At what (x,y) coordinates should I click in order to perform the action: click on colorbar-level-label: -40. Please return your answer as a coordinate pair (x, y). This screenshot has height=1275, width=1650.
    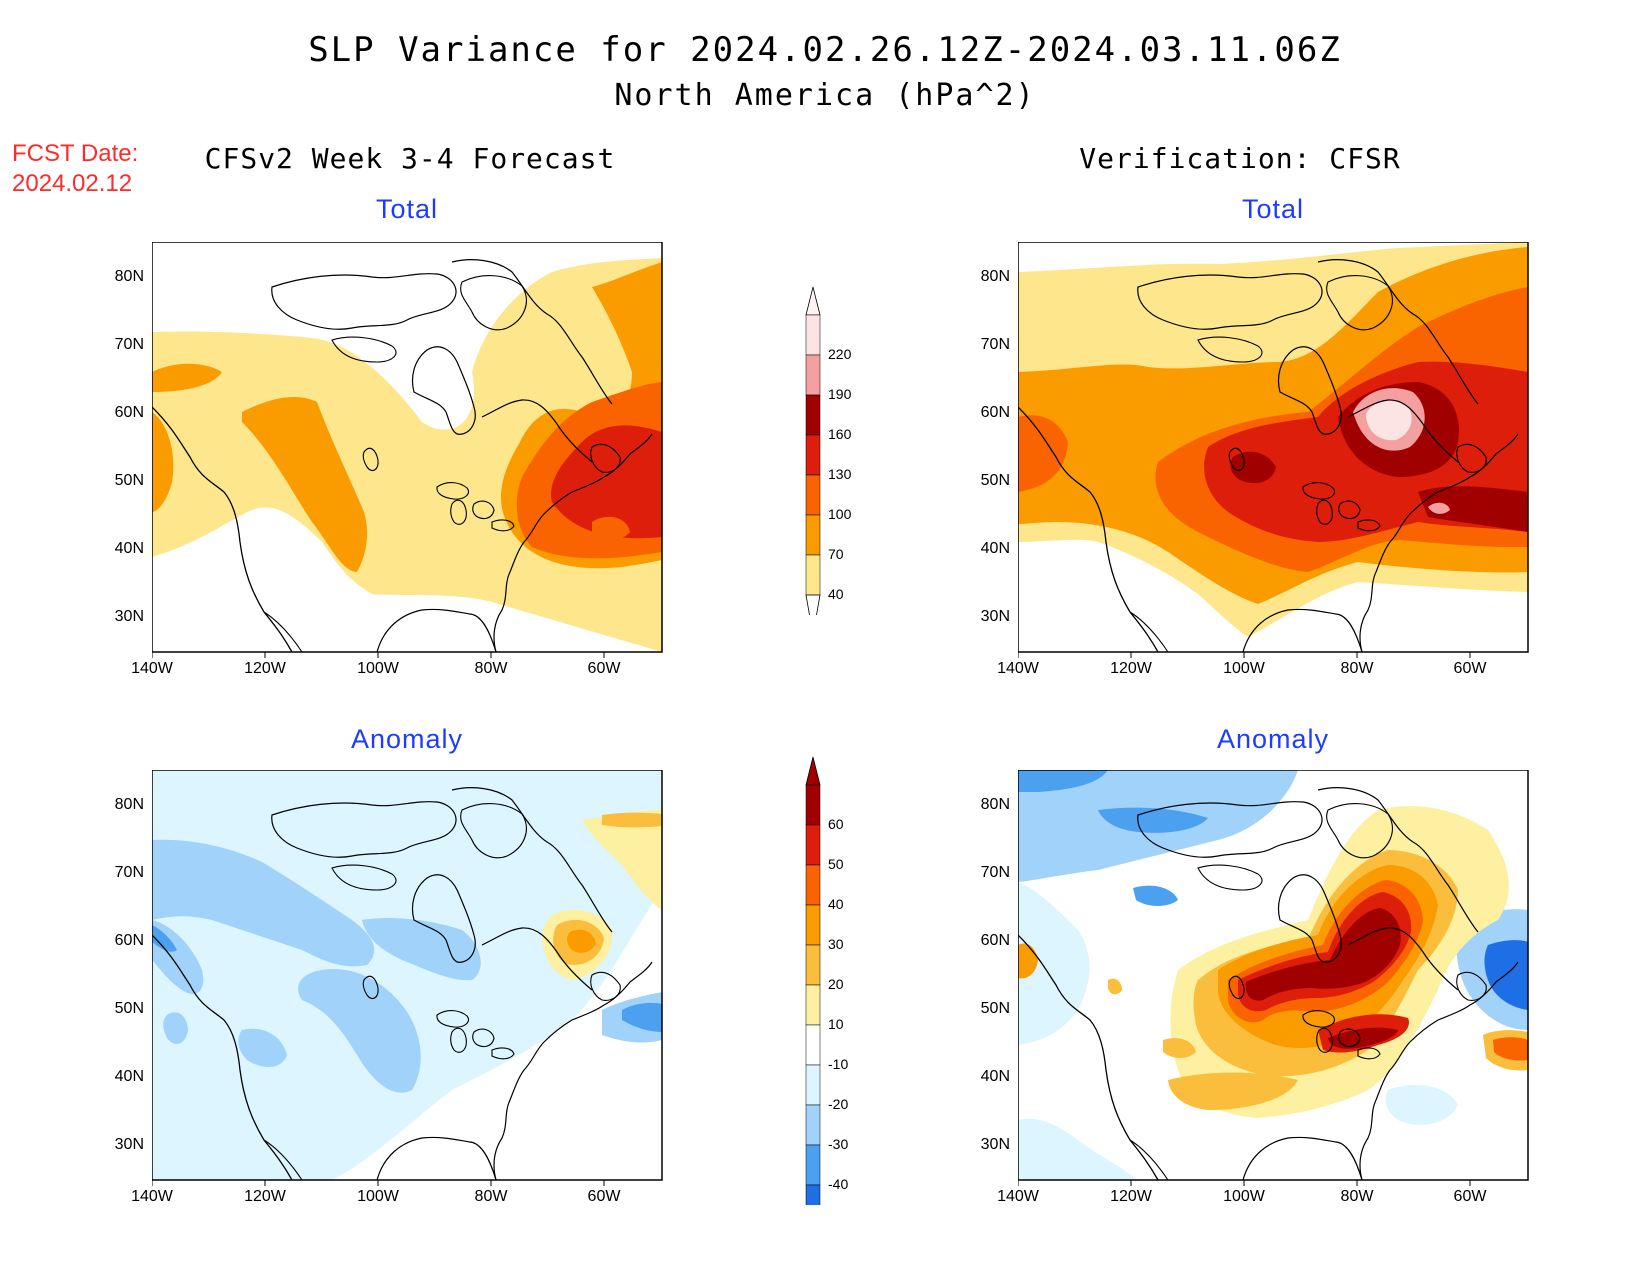
    Looking at the image, I should click on (838, 1184).